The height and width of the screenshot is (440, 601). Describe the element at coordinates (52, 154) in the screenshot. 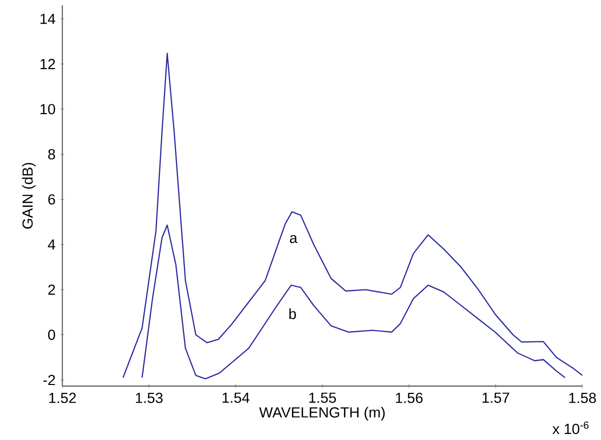

I see `y-tick-label: 8` at that location.